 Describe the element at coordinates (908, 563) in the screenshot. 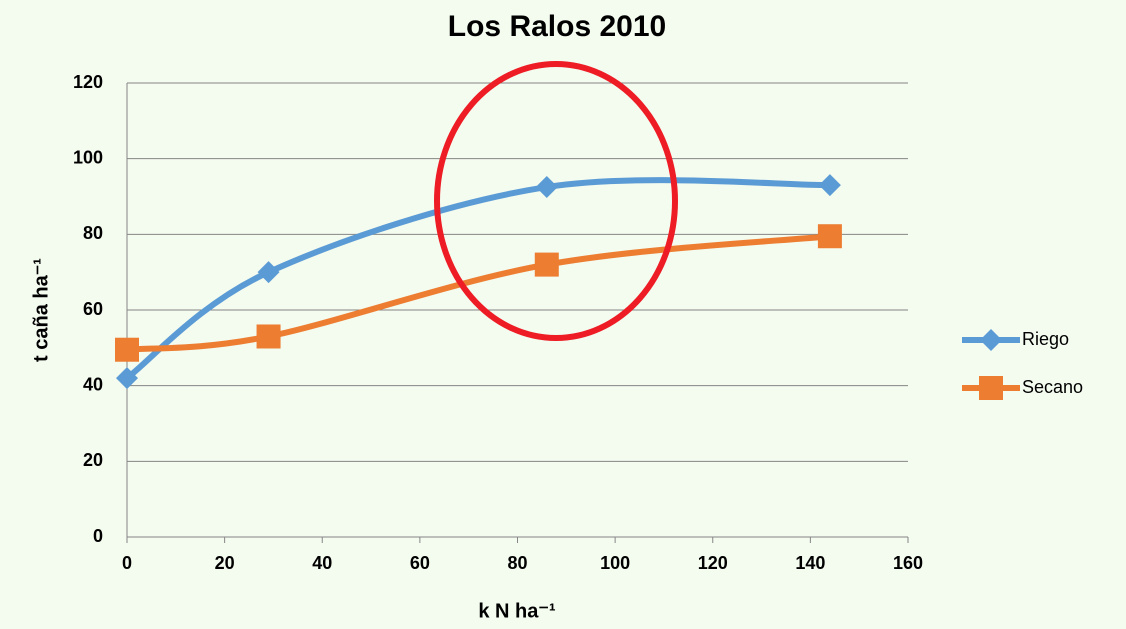

I see `x-tick-label: 160` at that location.